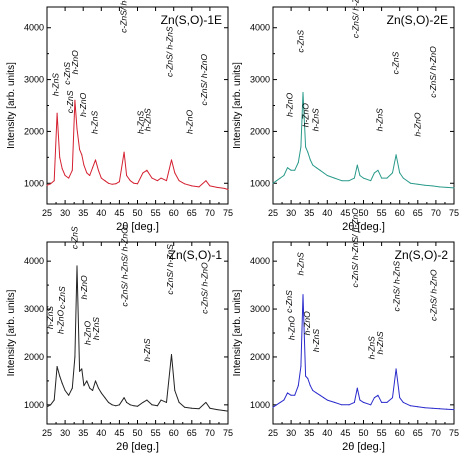  What do you see at coordinates (418, 213) in the screenshot?
I see `x-tick-label: 65` at bounding box center [418, 213].